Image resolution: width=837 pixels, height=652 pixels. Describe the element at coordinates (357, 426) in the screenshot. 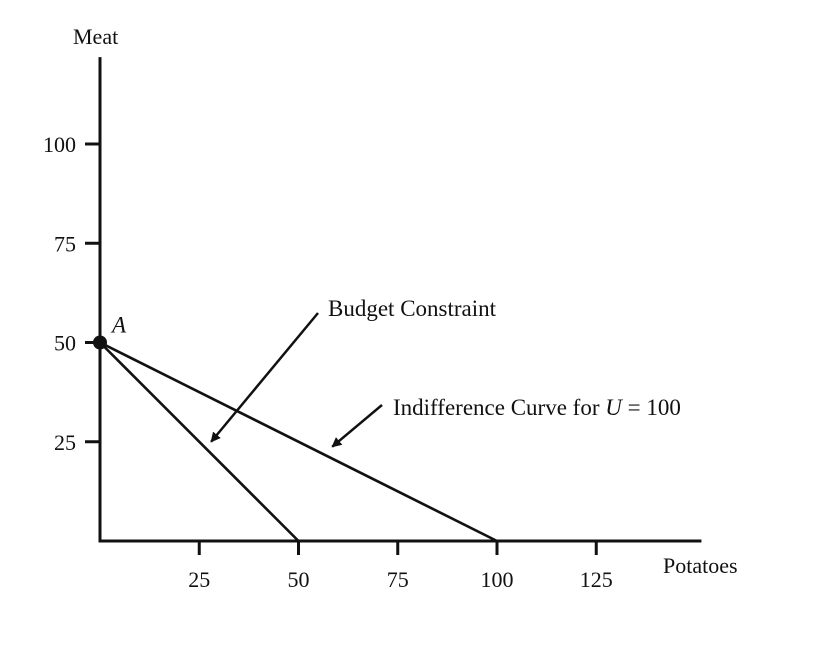

I see `indifference-curve-arrow` at that location.